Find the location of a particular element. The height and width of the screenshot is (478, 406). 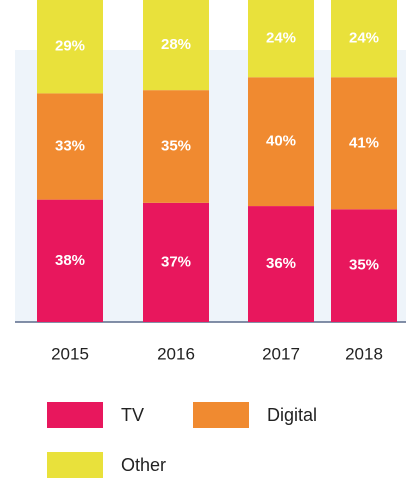

value-label: 36% is located at coordinates (281, 263).